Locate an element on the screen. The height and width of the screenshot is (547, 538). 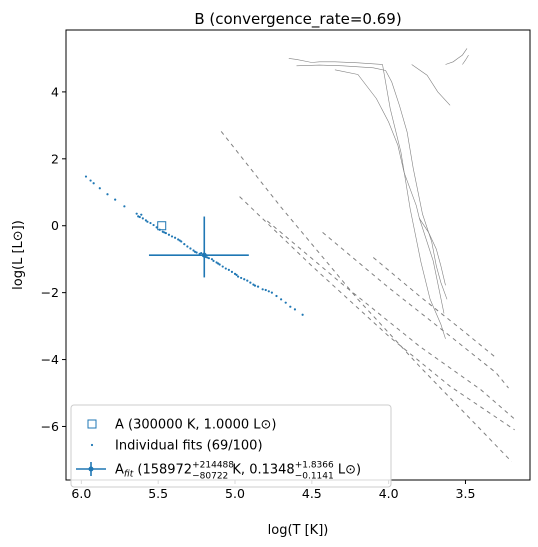
true-point-marker is located at coordinates (162, 226).